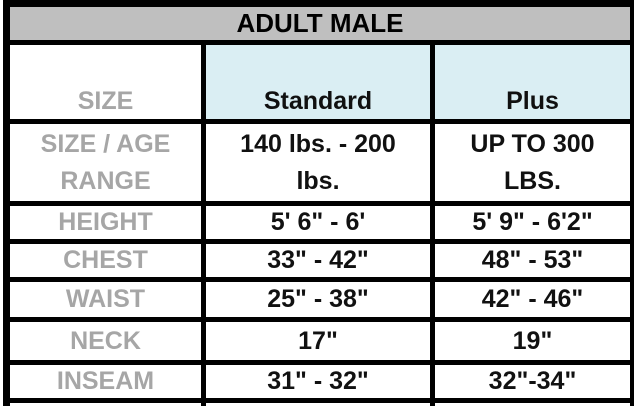  I want to click on value-standard-neck: 17", so click(318, 341).